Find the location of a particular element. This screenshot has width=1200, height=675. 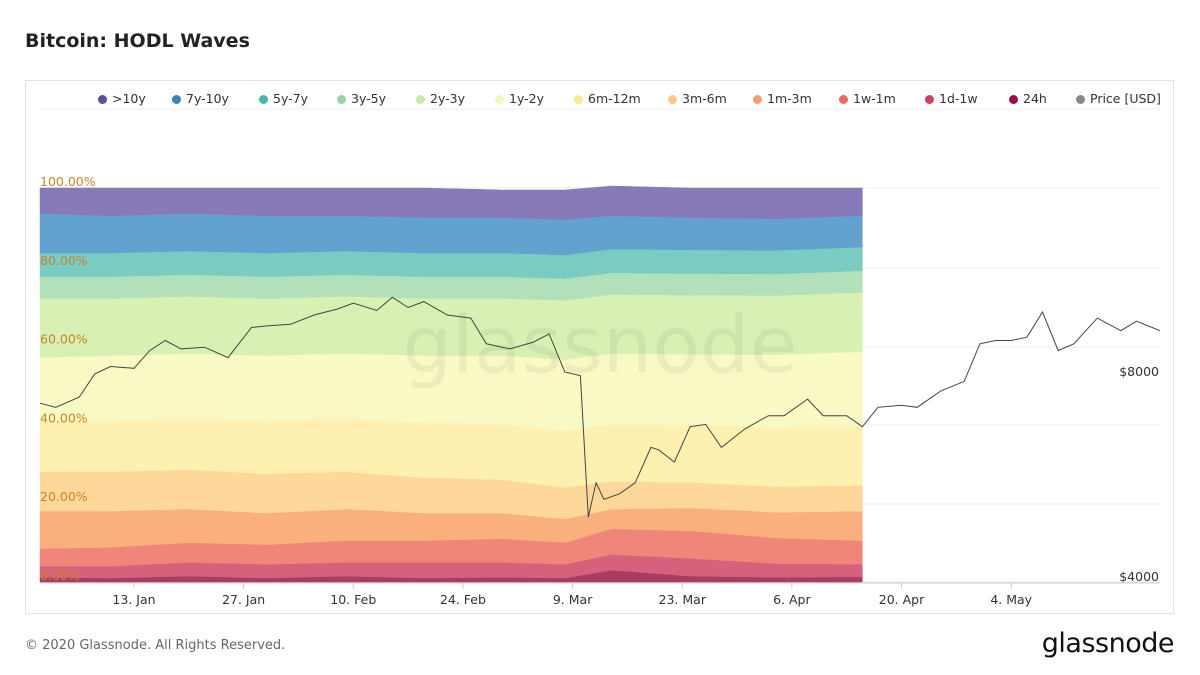

legend-item-price-usd: Price [USD] is located at coordinates (1118, 98).